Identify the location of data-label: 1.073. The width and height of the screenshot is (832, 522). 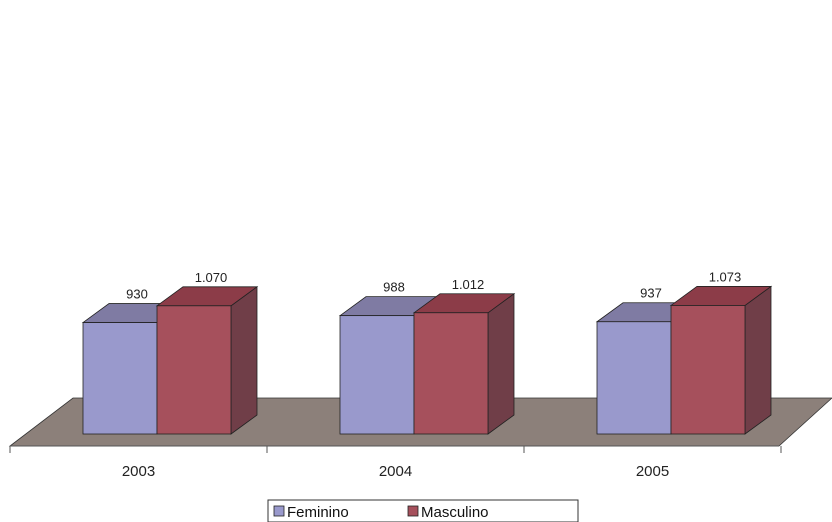
(725, 276).